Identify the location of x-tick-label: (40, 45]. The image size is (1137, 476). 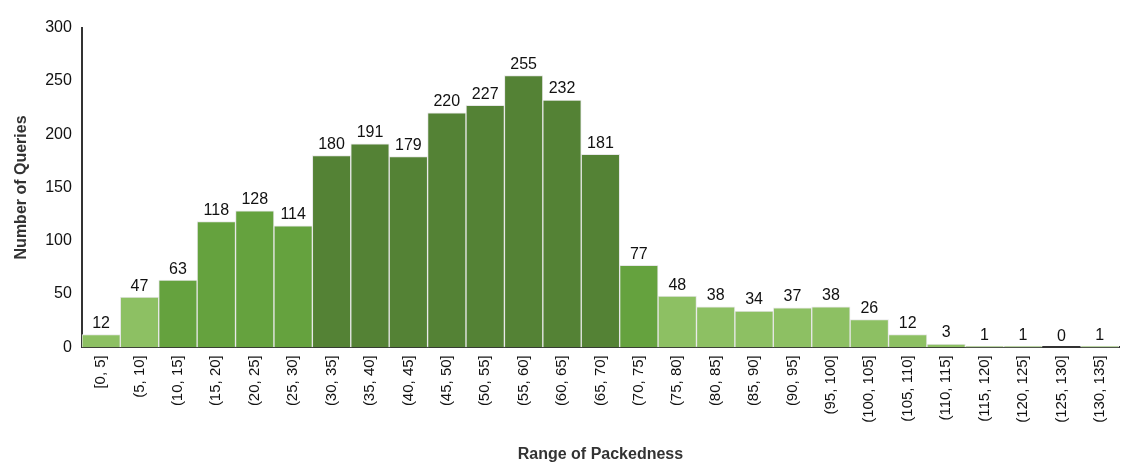
(407, 381).